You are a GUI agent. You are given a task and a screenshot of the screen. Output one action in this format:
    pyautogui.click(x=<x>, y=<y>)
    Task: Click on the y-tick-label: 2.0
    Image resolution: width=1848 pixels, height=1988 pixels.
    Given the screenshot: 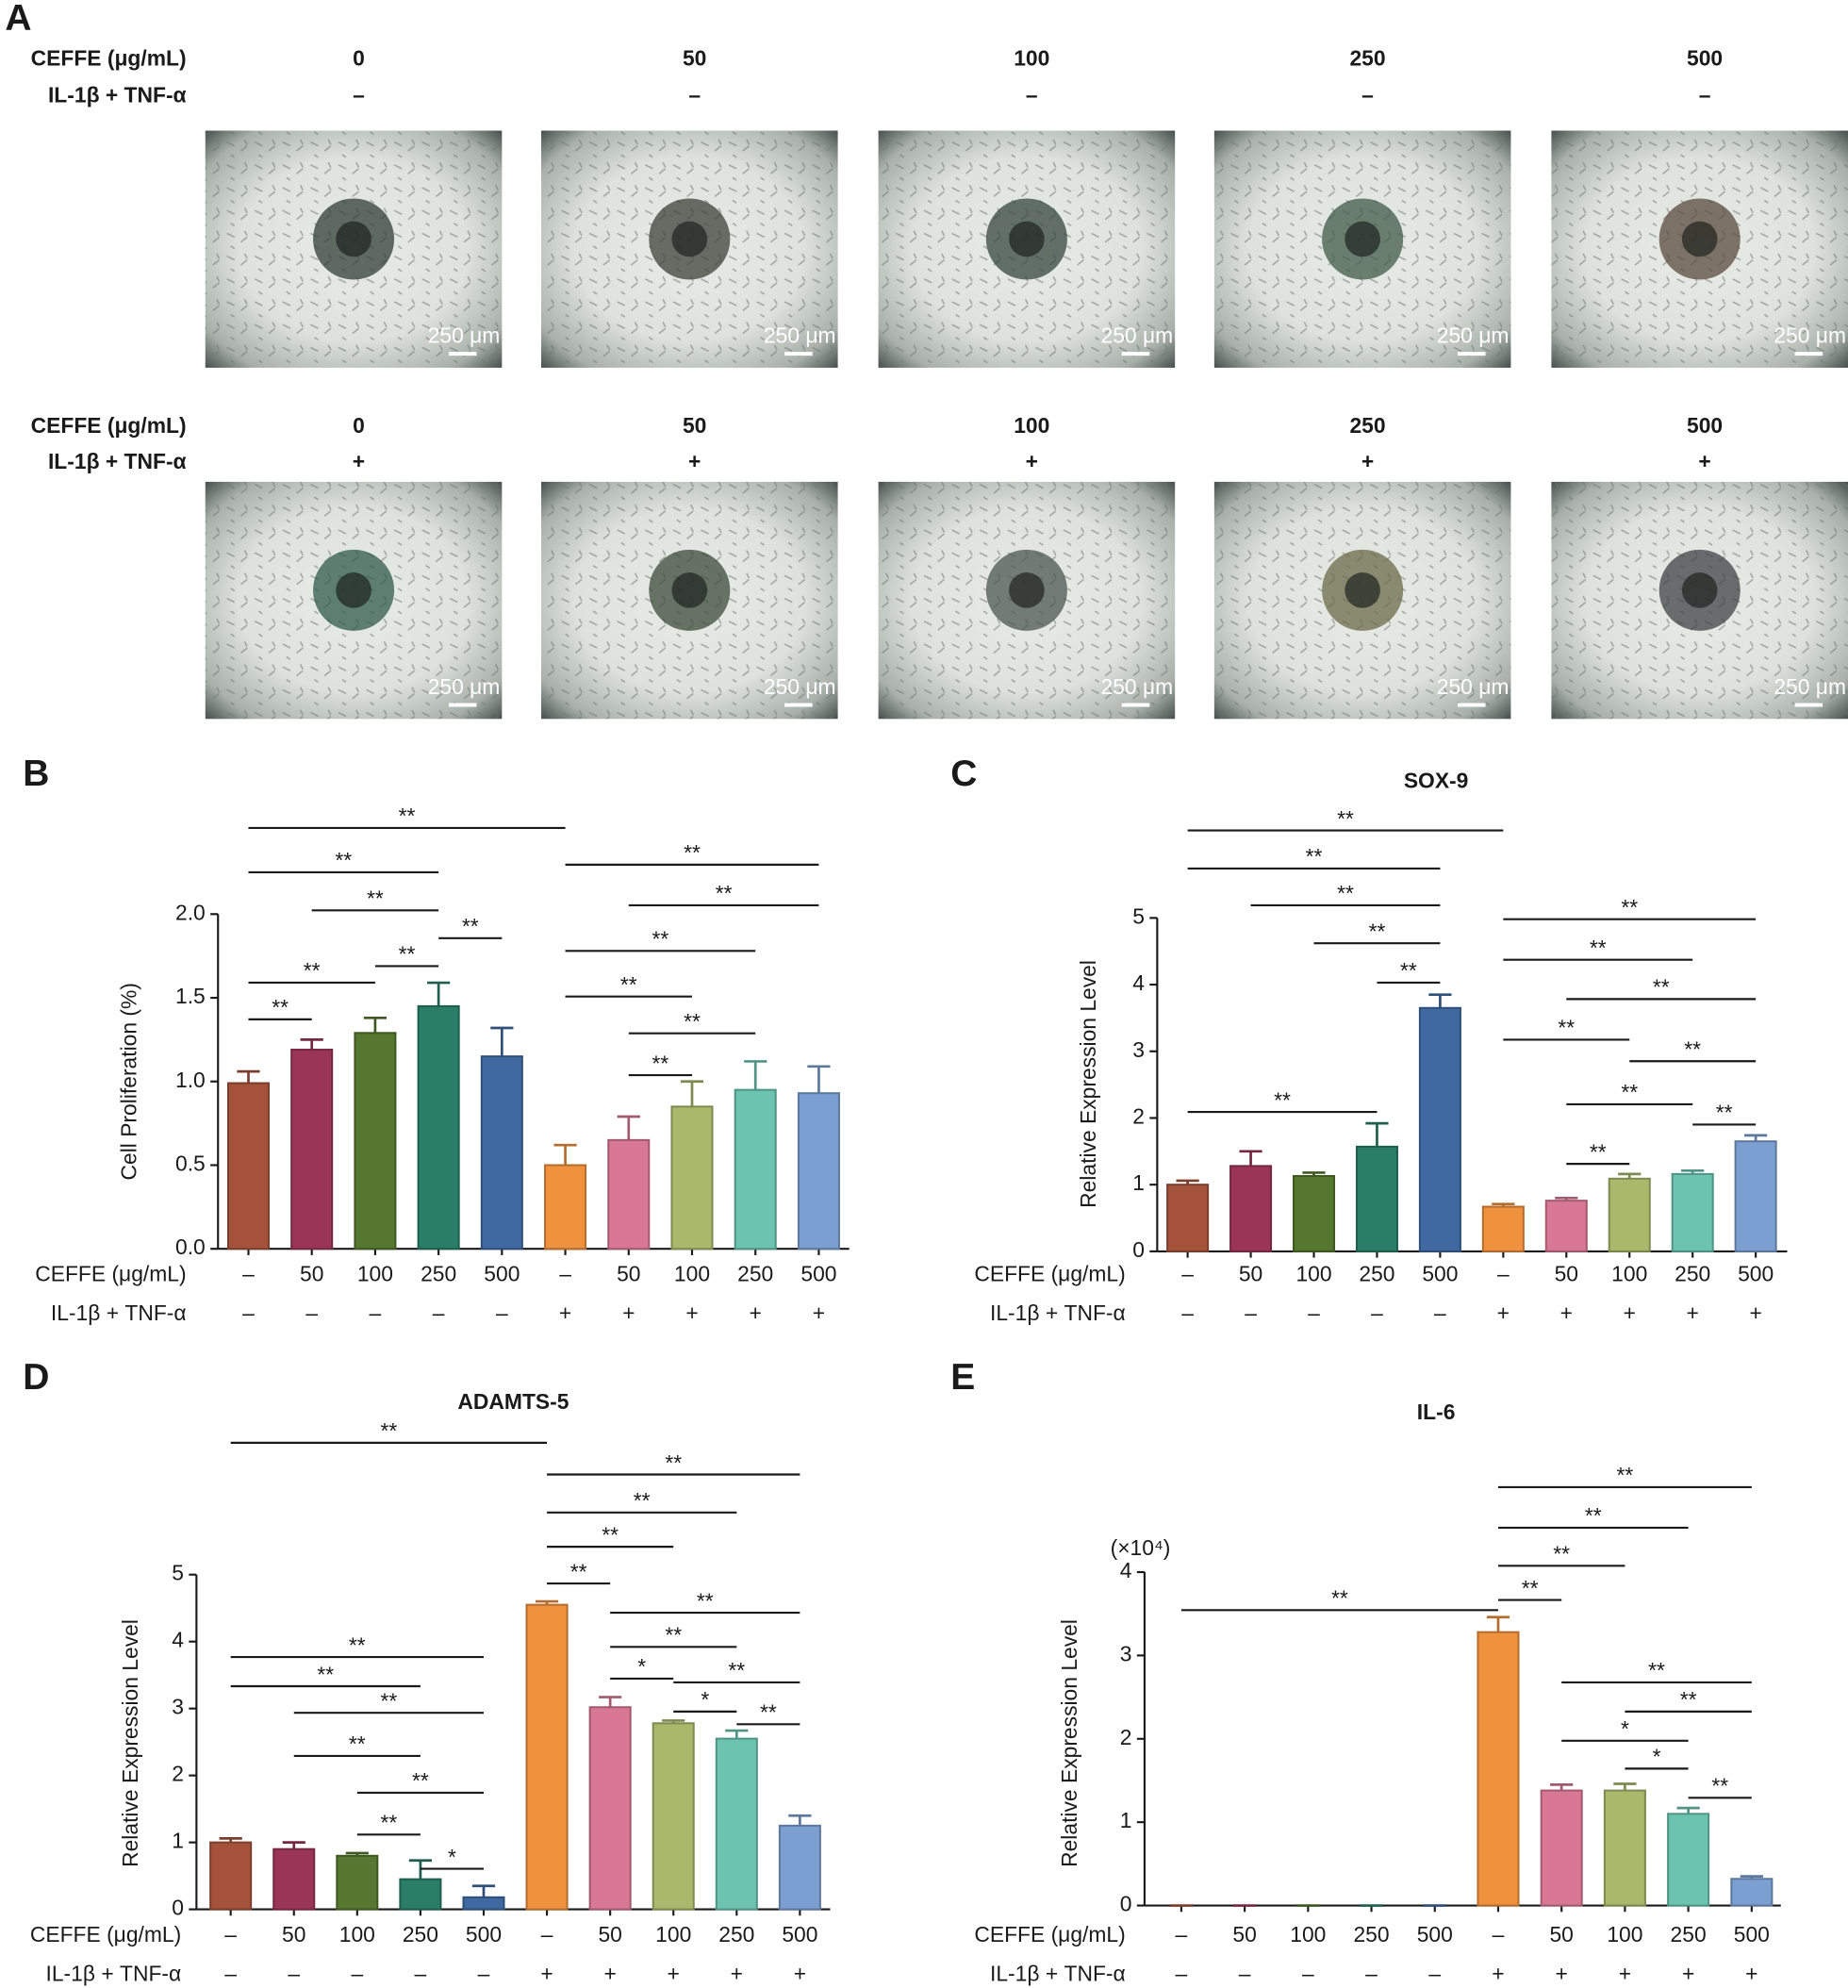 What is the action you would take?
    pyautogui.click(x=190, y=912)
    